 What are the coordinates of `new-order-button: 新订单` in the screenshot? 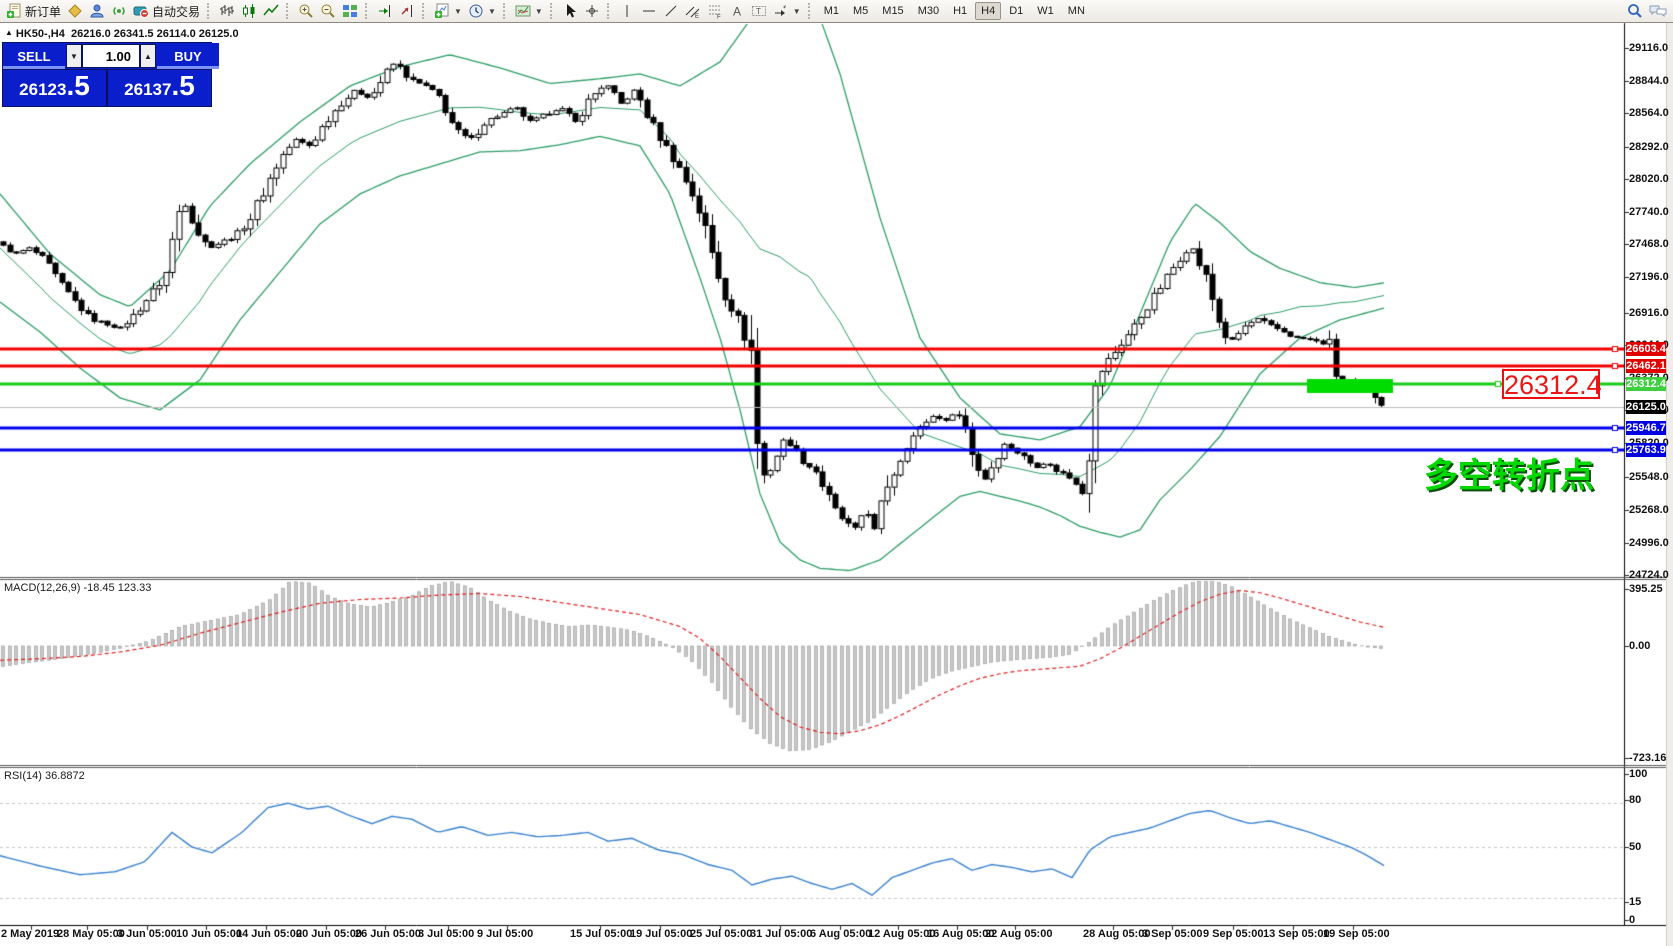 It's located at (33, 11).